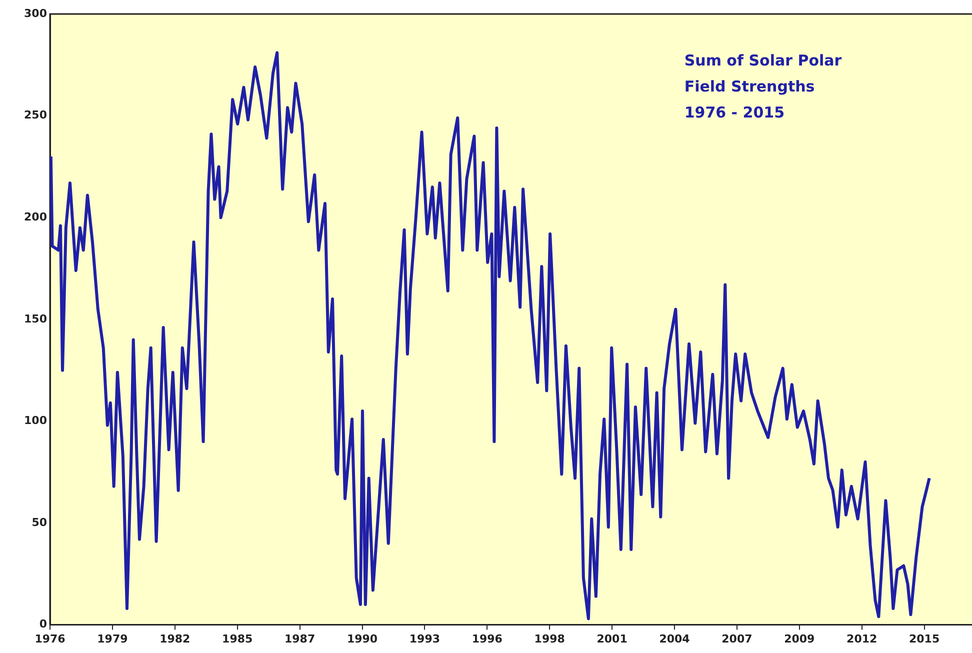 This screenshot has height=653, width=972. I want to click on x-tick-label: 1998, so click(549, 639).